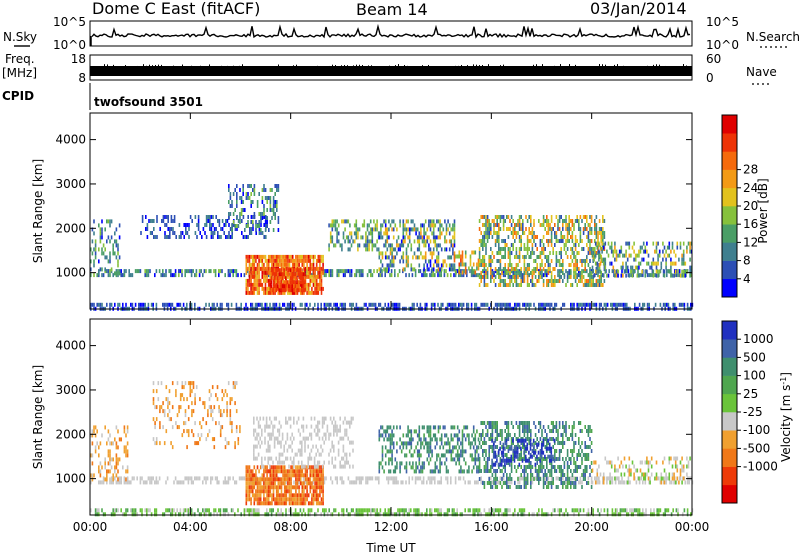 The height and width of the screenshot is (554, 800). Describe the element at coordinates (763, 210) in the screenshot. I see `power-colorbar-label: Power [dB]` at that location.